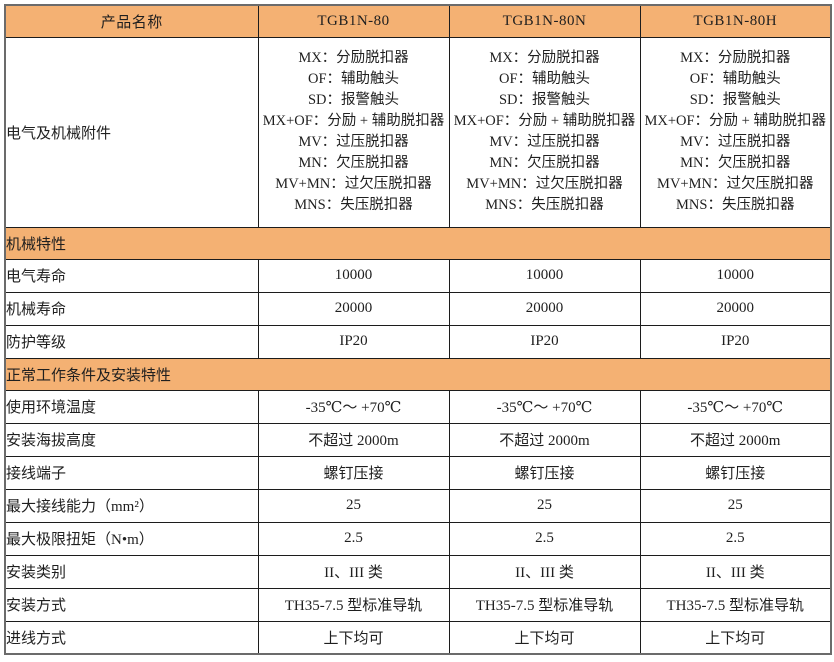 Image resolution: width=834 pixels, height=662 pixels. What do you see at coordinates (131, 538) in the screenshot?
I see `row-label-max-torque: 最大极限扭矩（N•m）` at bounding box center [131, 538].